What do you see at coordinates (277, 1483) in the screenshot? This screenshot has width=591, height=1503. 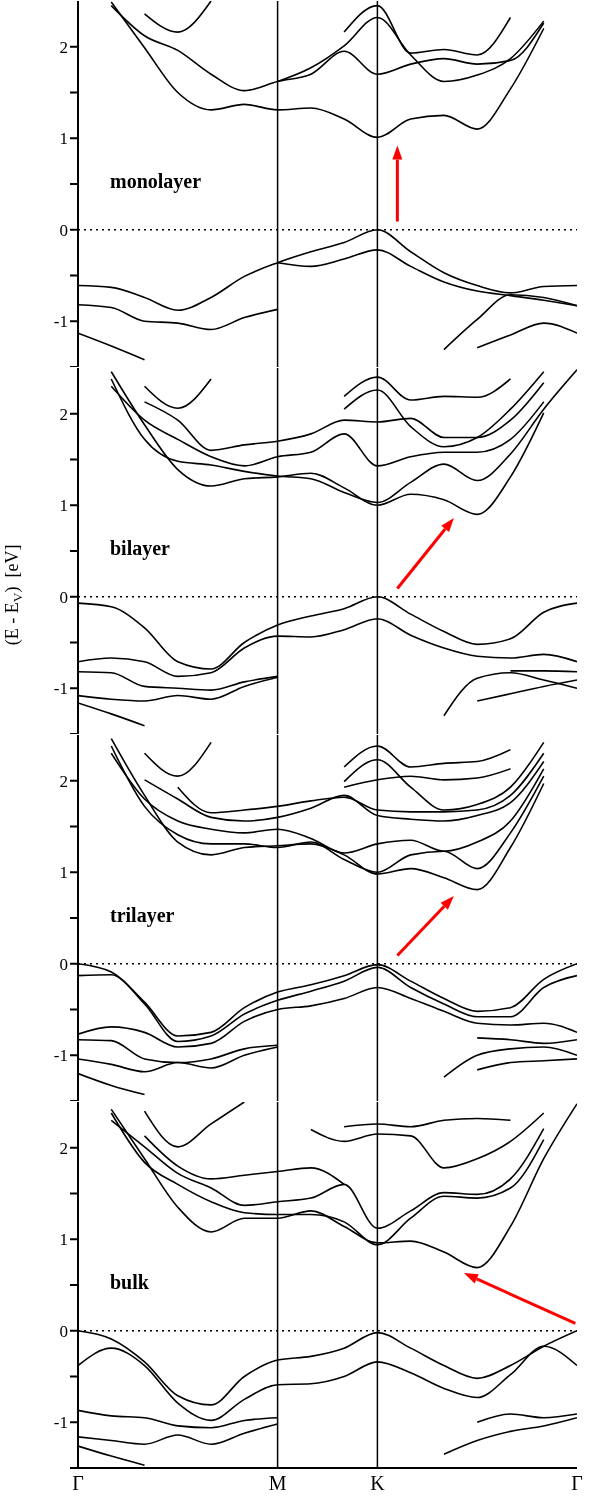 I see `x-tick-label: M` at bounding box center [277, 1483].